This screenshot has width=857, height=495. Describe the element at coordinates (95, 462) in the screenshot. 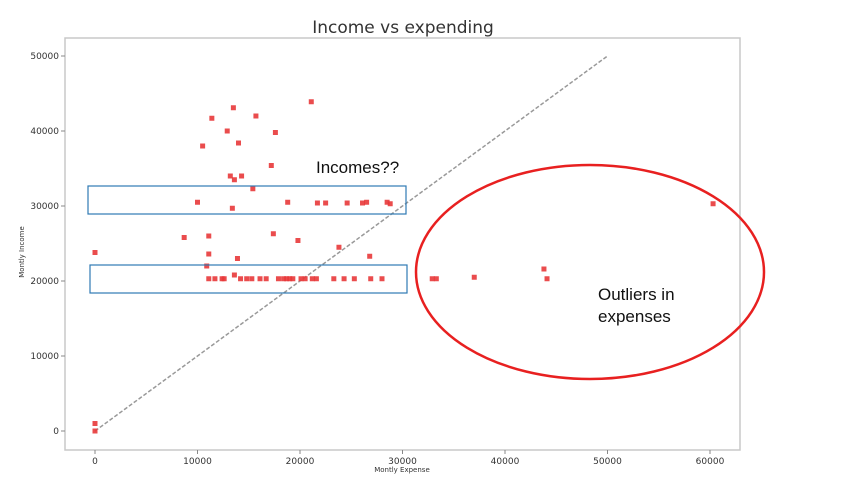

I see `x-tick-label: 0` at that location.